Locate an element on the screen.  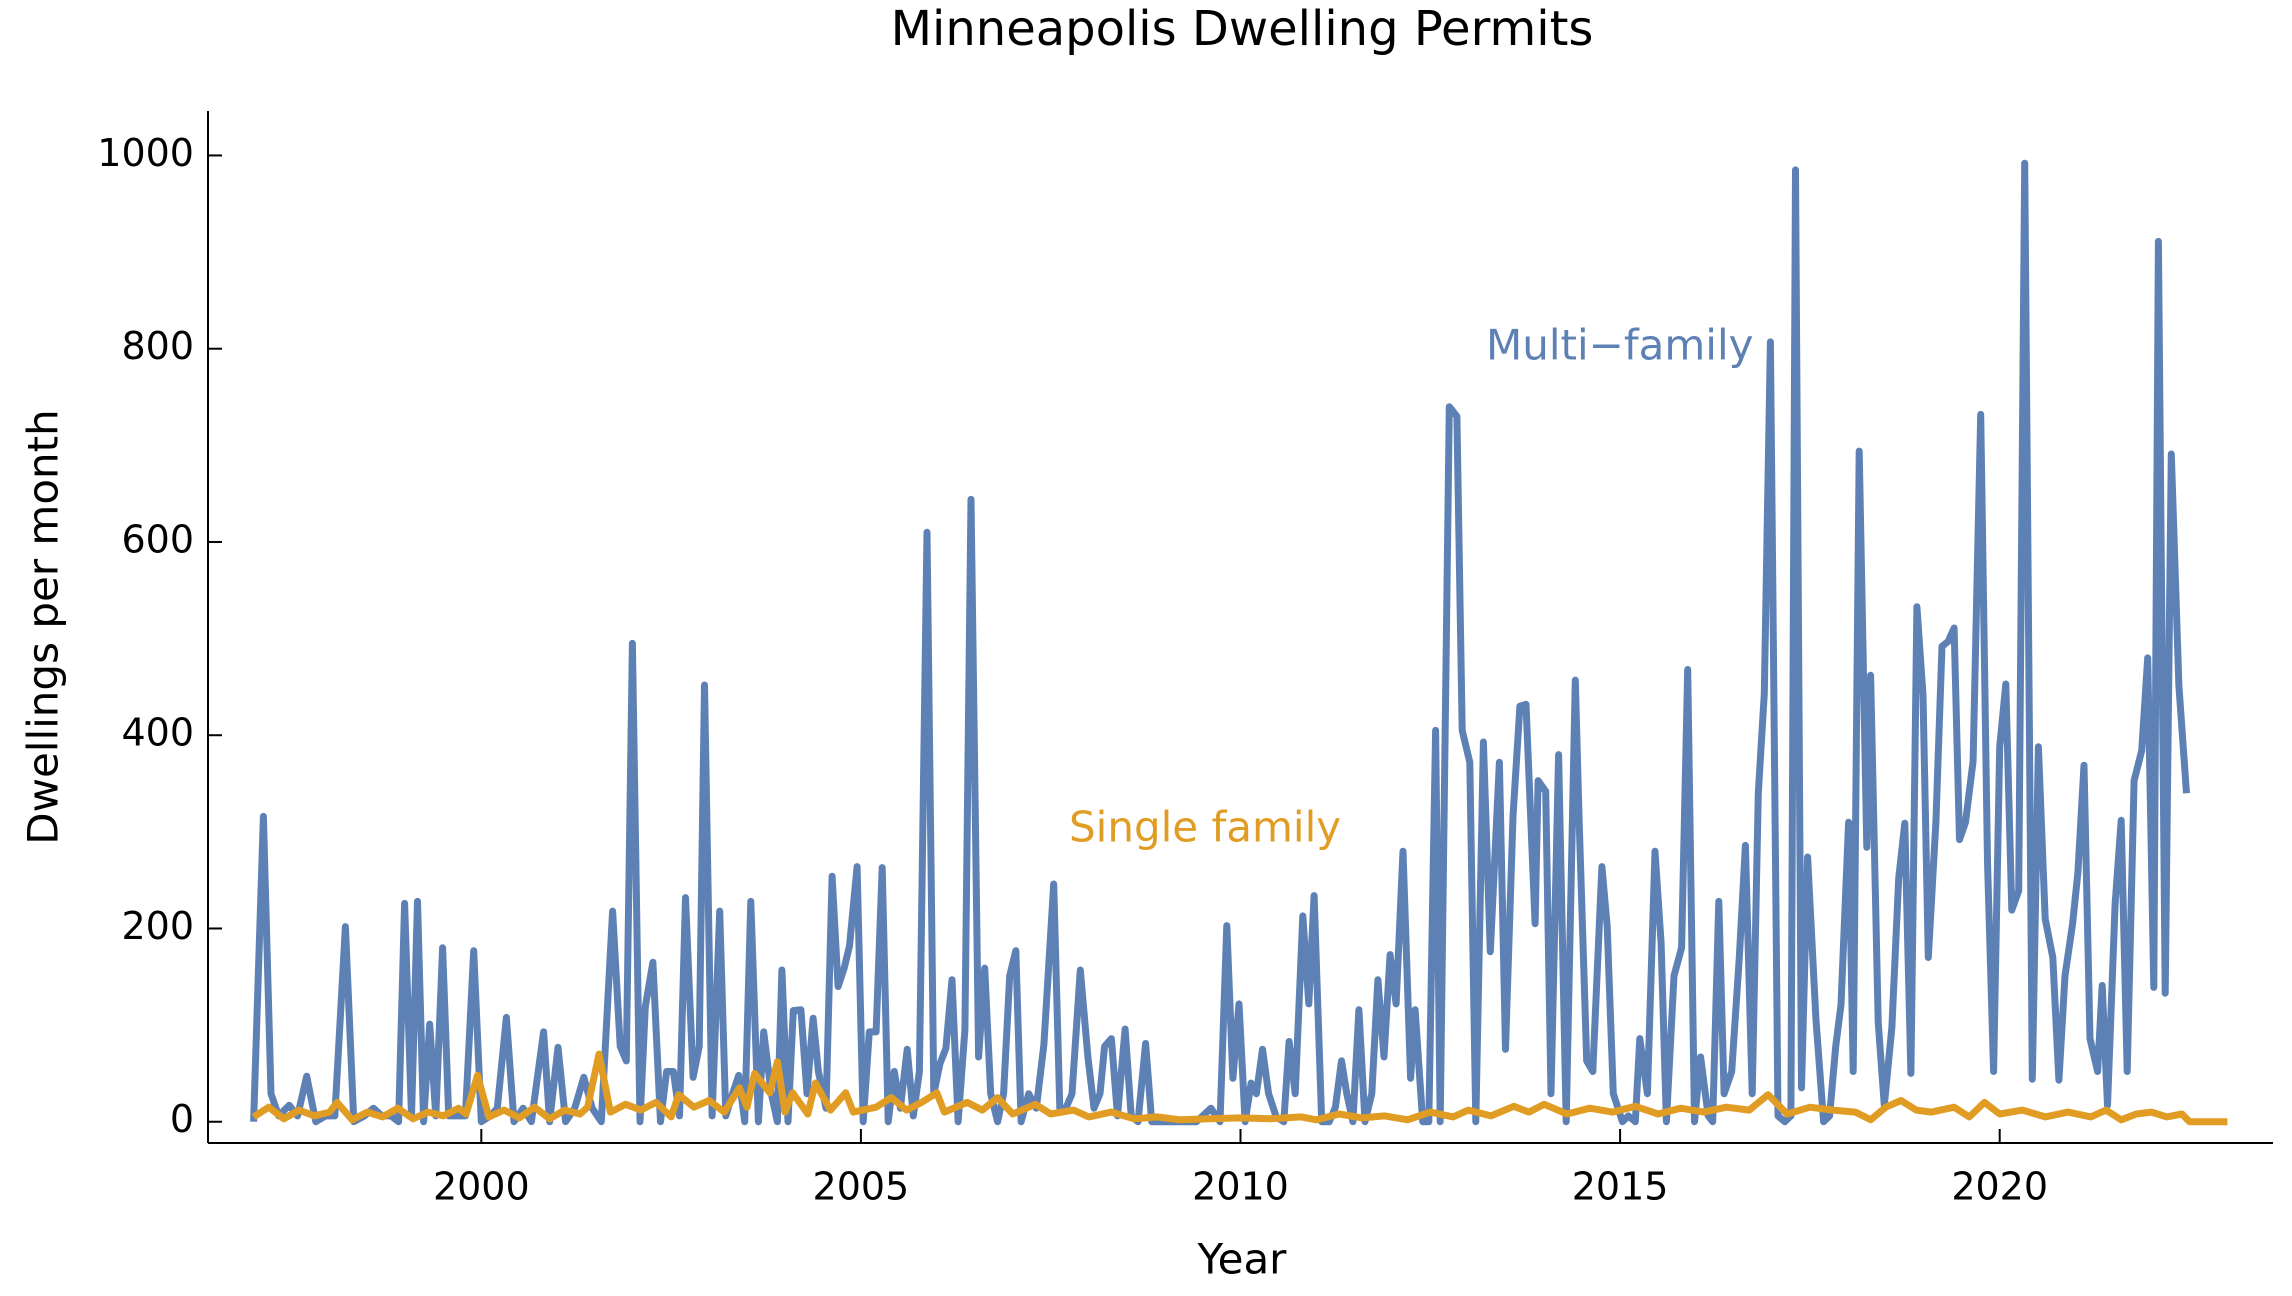
y-axis-label: Dwellings per month is located at coordinates (43, 626).